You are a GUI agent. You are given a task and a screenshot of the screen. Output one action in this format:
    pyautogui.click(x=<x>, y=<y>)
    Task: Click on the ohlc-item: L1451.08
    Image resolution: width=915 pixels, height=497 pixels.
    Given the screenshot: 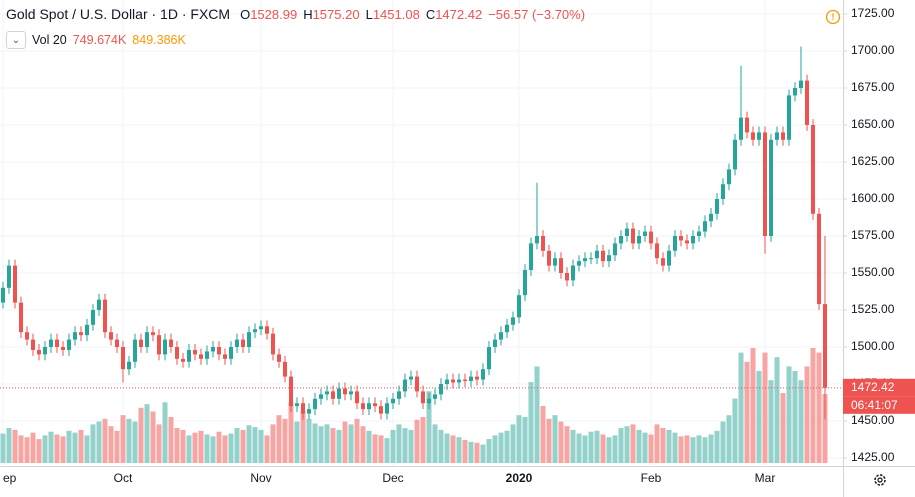 What is the action you would take?
    pyautogui.click(x=393, y=14)
    